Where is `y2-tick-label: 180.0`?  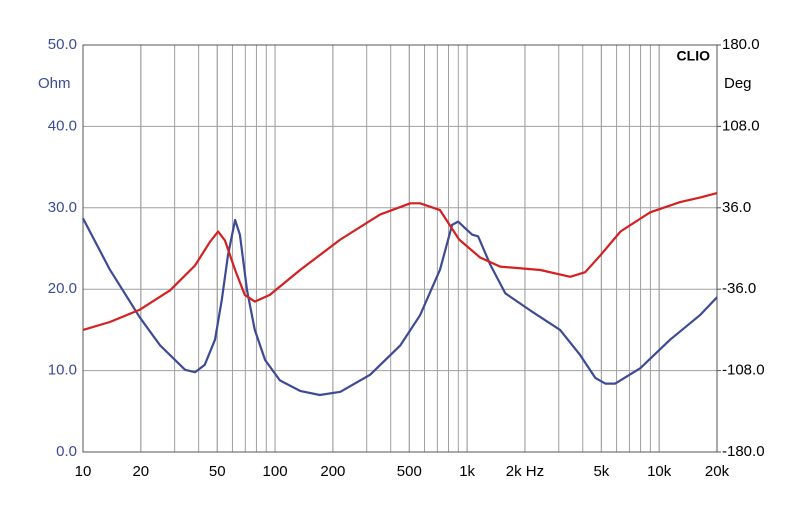
y2-tick-label: 180.0 is located at coordinates (741, 44).